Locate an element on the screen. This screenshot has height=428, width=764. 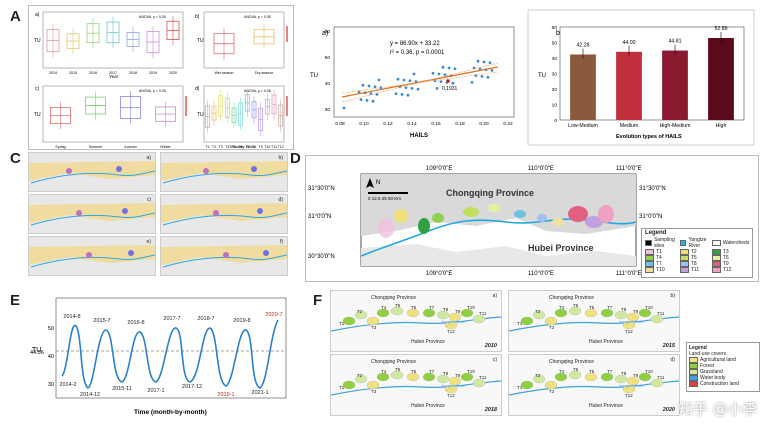
f-legend-item: Water body is located at coordinates (723, 378).